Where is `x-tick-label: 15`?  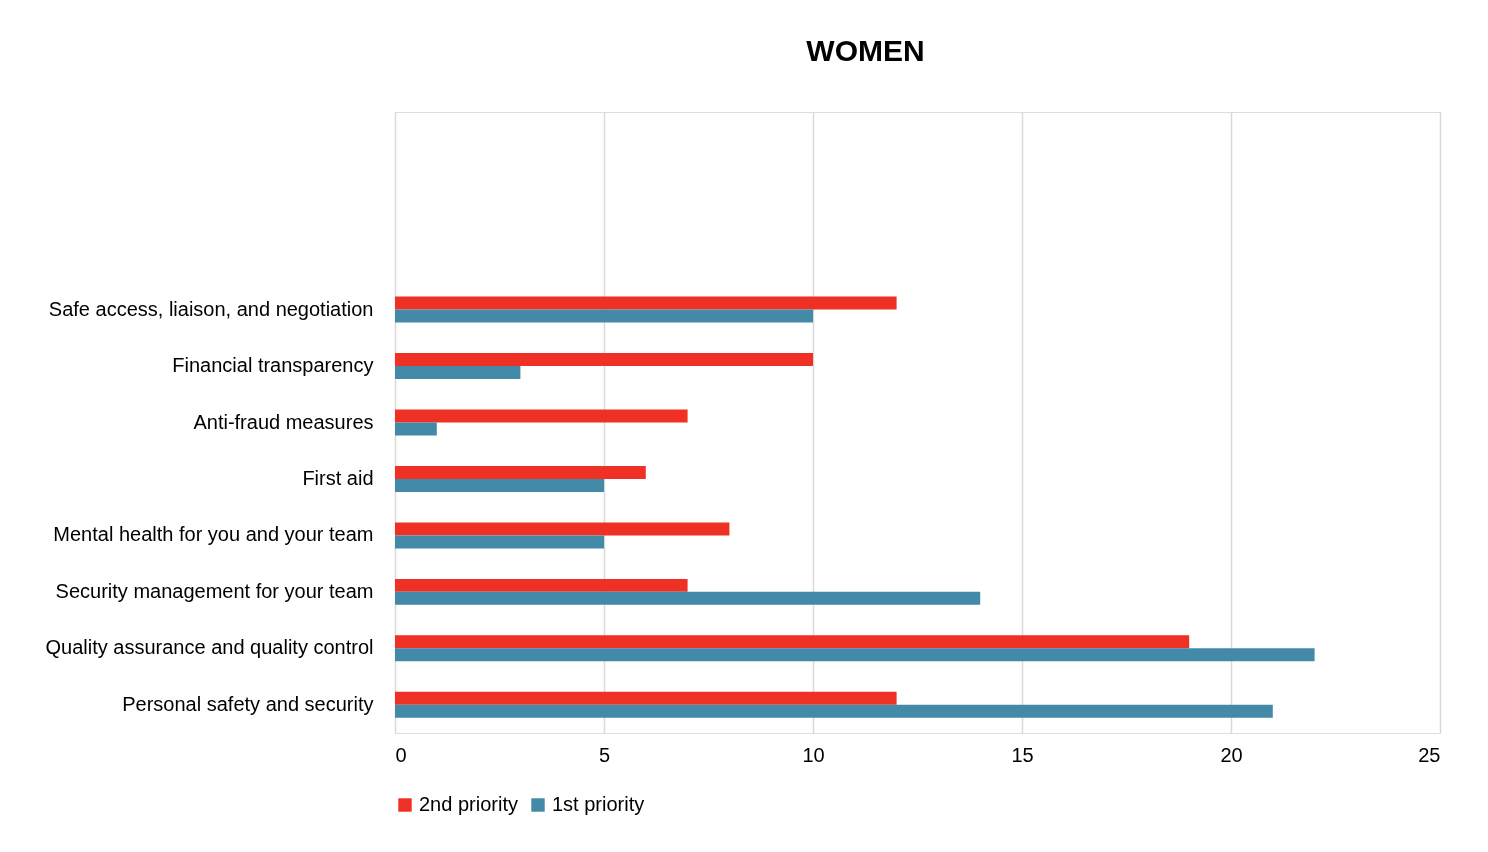
x-tick-label: 15 is located at coordinates (1022, 754).